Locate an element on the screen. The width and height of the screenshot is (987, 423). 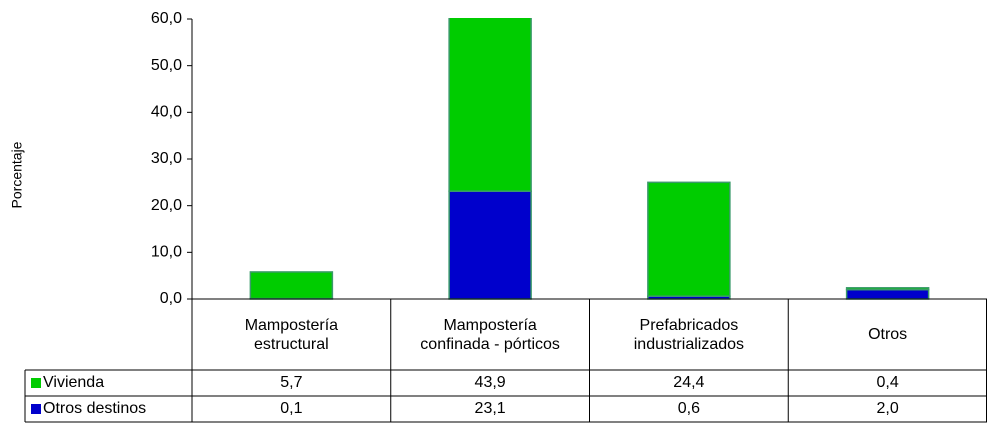
value-label: 23,1 is located at coordinates (490, 408).